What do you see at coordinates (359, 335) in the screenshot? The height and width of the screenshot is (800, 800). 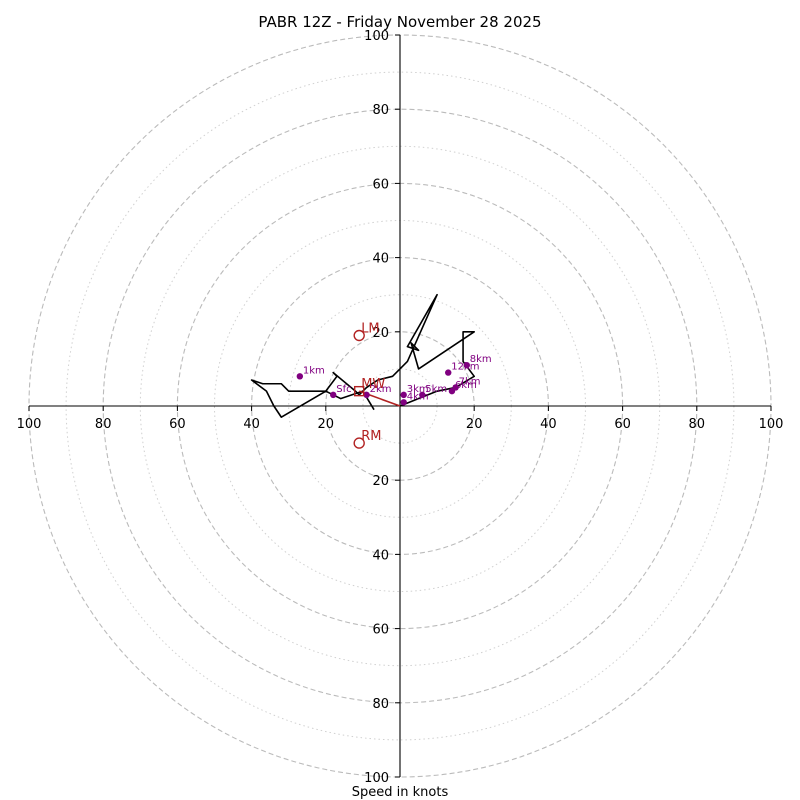 I see `storm-motion-marker-LM` at bounding box center [359, 335].